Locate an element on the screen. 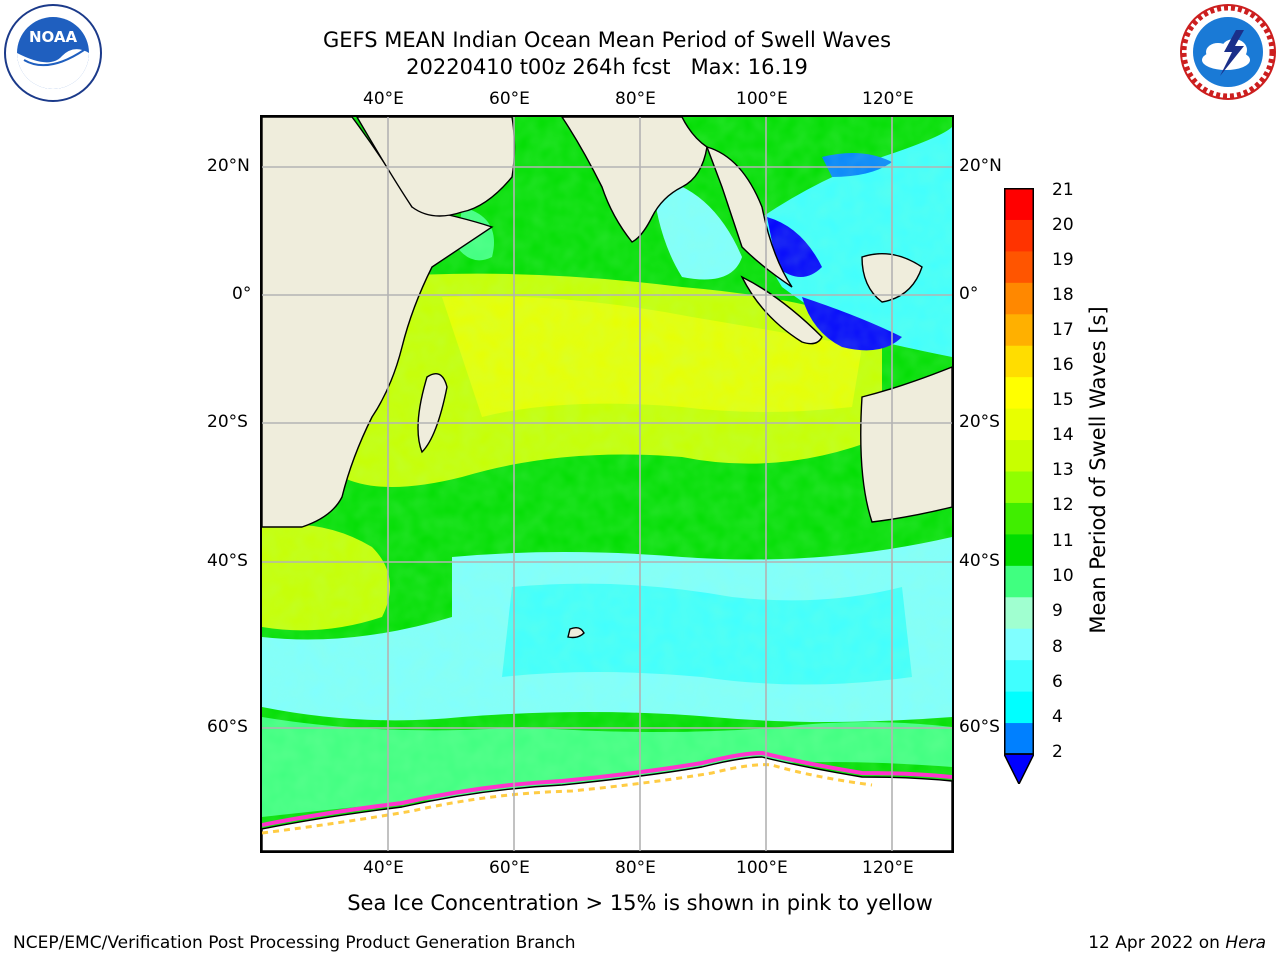  colorbar-extend-min is located at coordinates (1019, 769).